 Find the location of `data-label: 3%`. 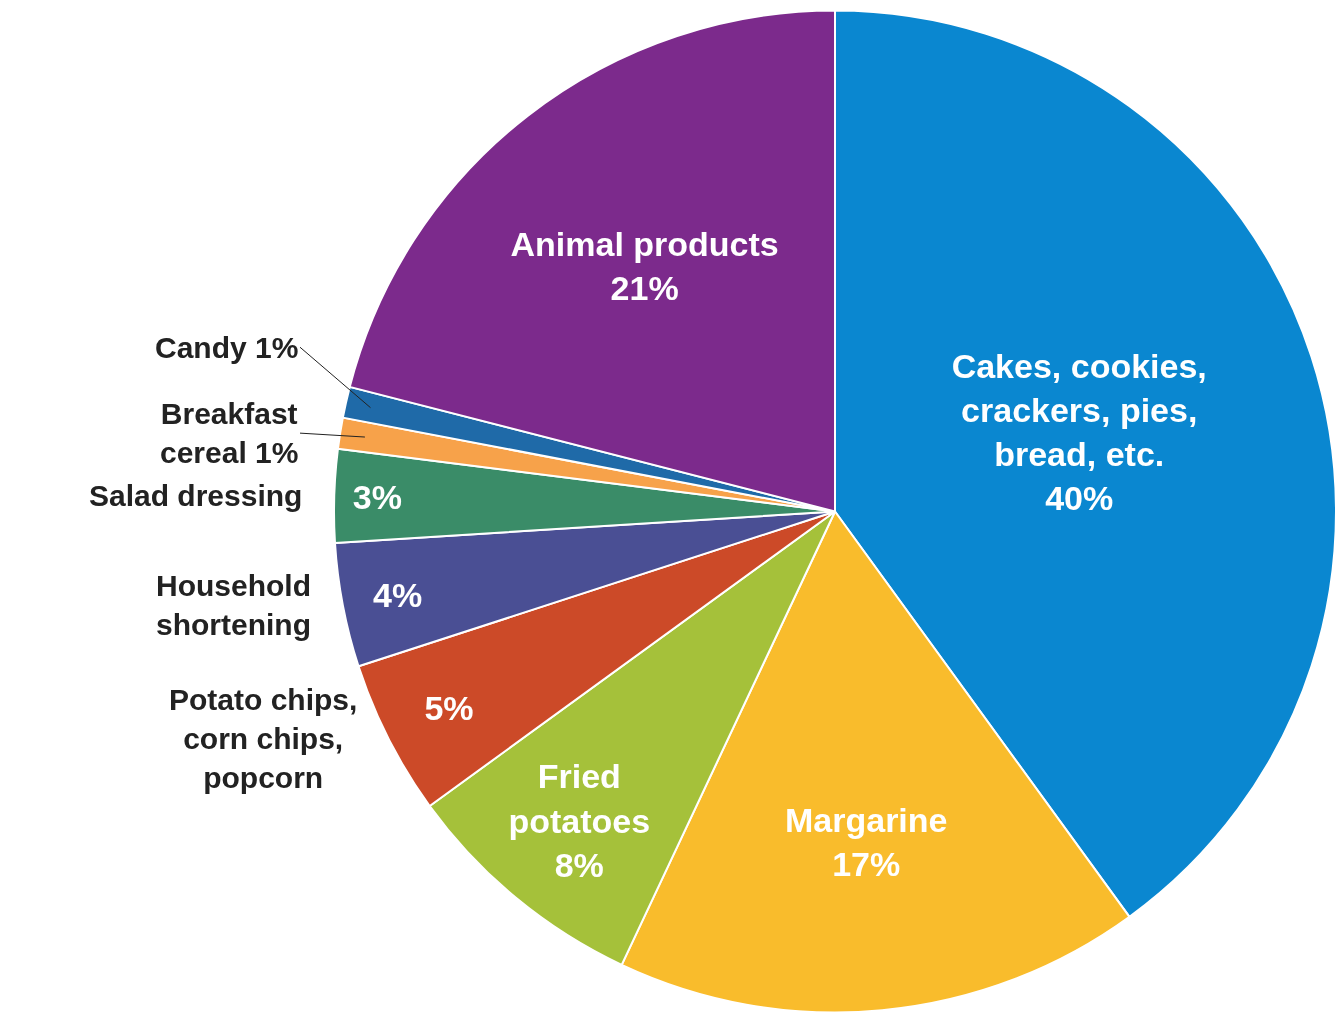

data-label: 3% is located at coordinates (377, 497).